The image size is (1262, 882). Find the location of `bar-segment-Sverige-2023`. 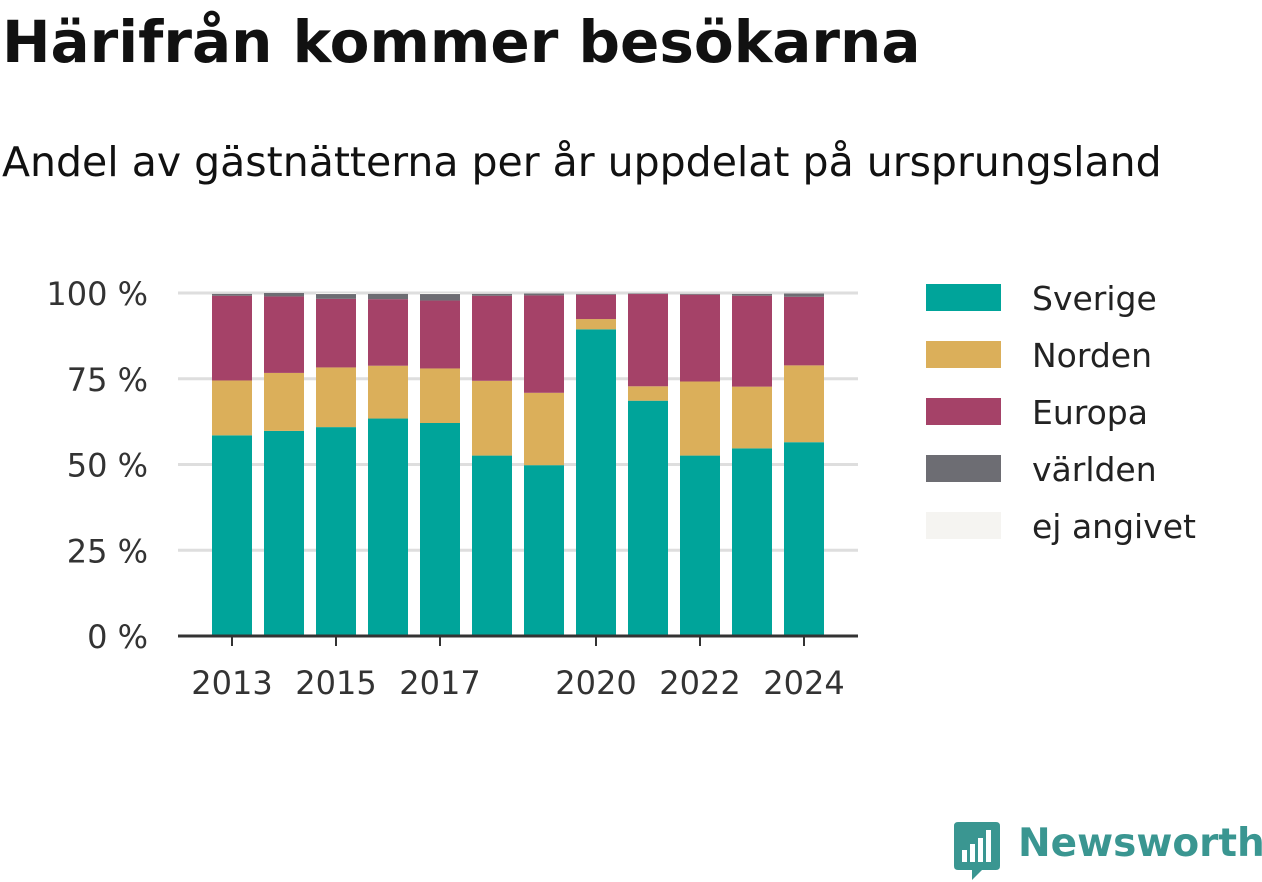

bar-segment-Sverige-2023 is located at coordinates (752, 542).